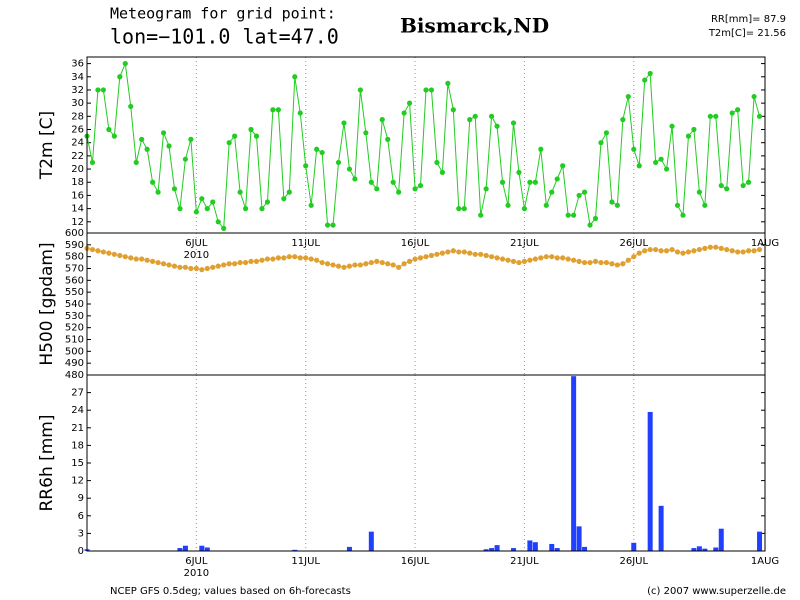 Image resolution: width=800 pixels, height=600 pixels. I want to click on y-tick-label: 480, so click(74, 375).